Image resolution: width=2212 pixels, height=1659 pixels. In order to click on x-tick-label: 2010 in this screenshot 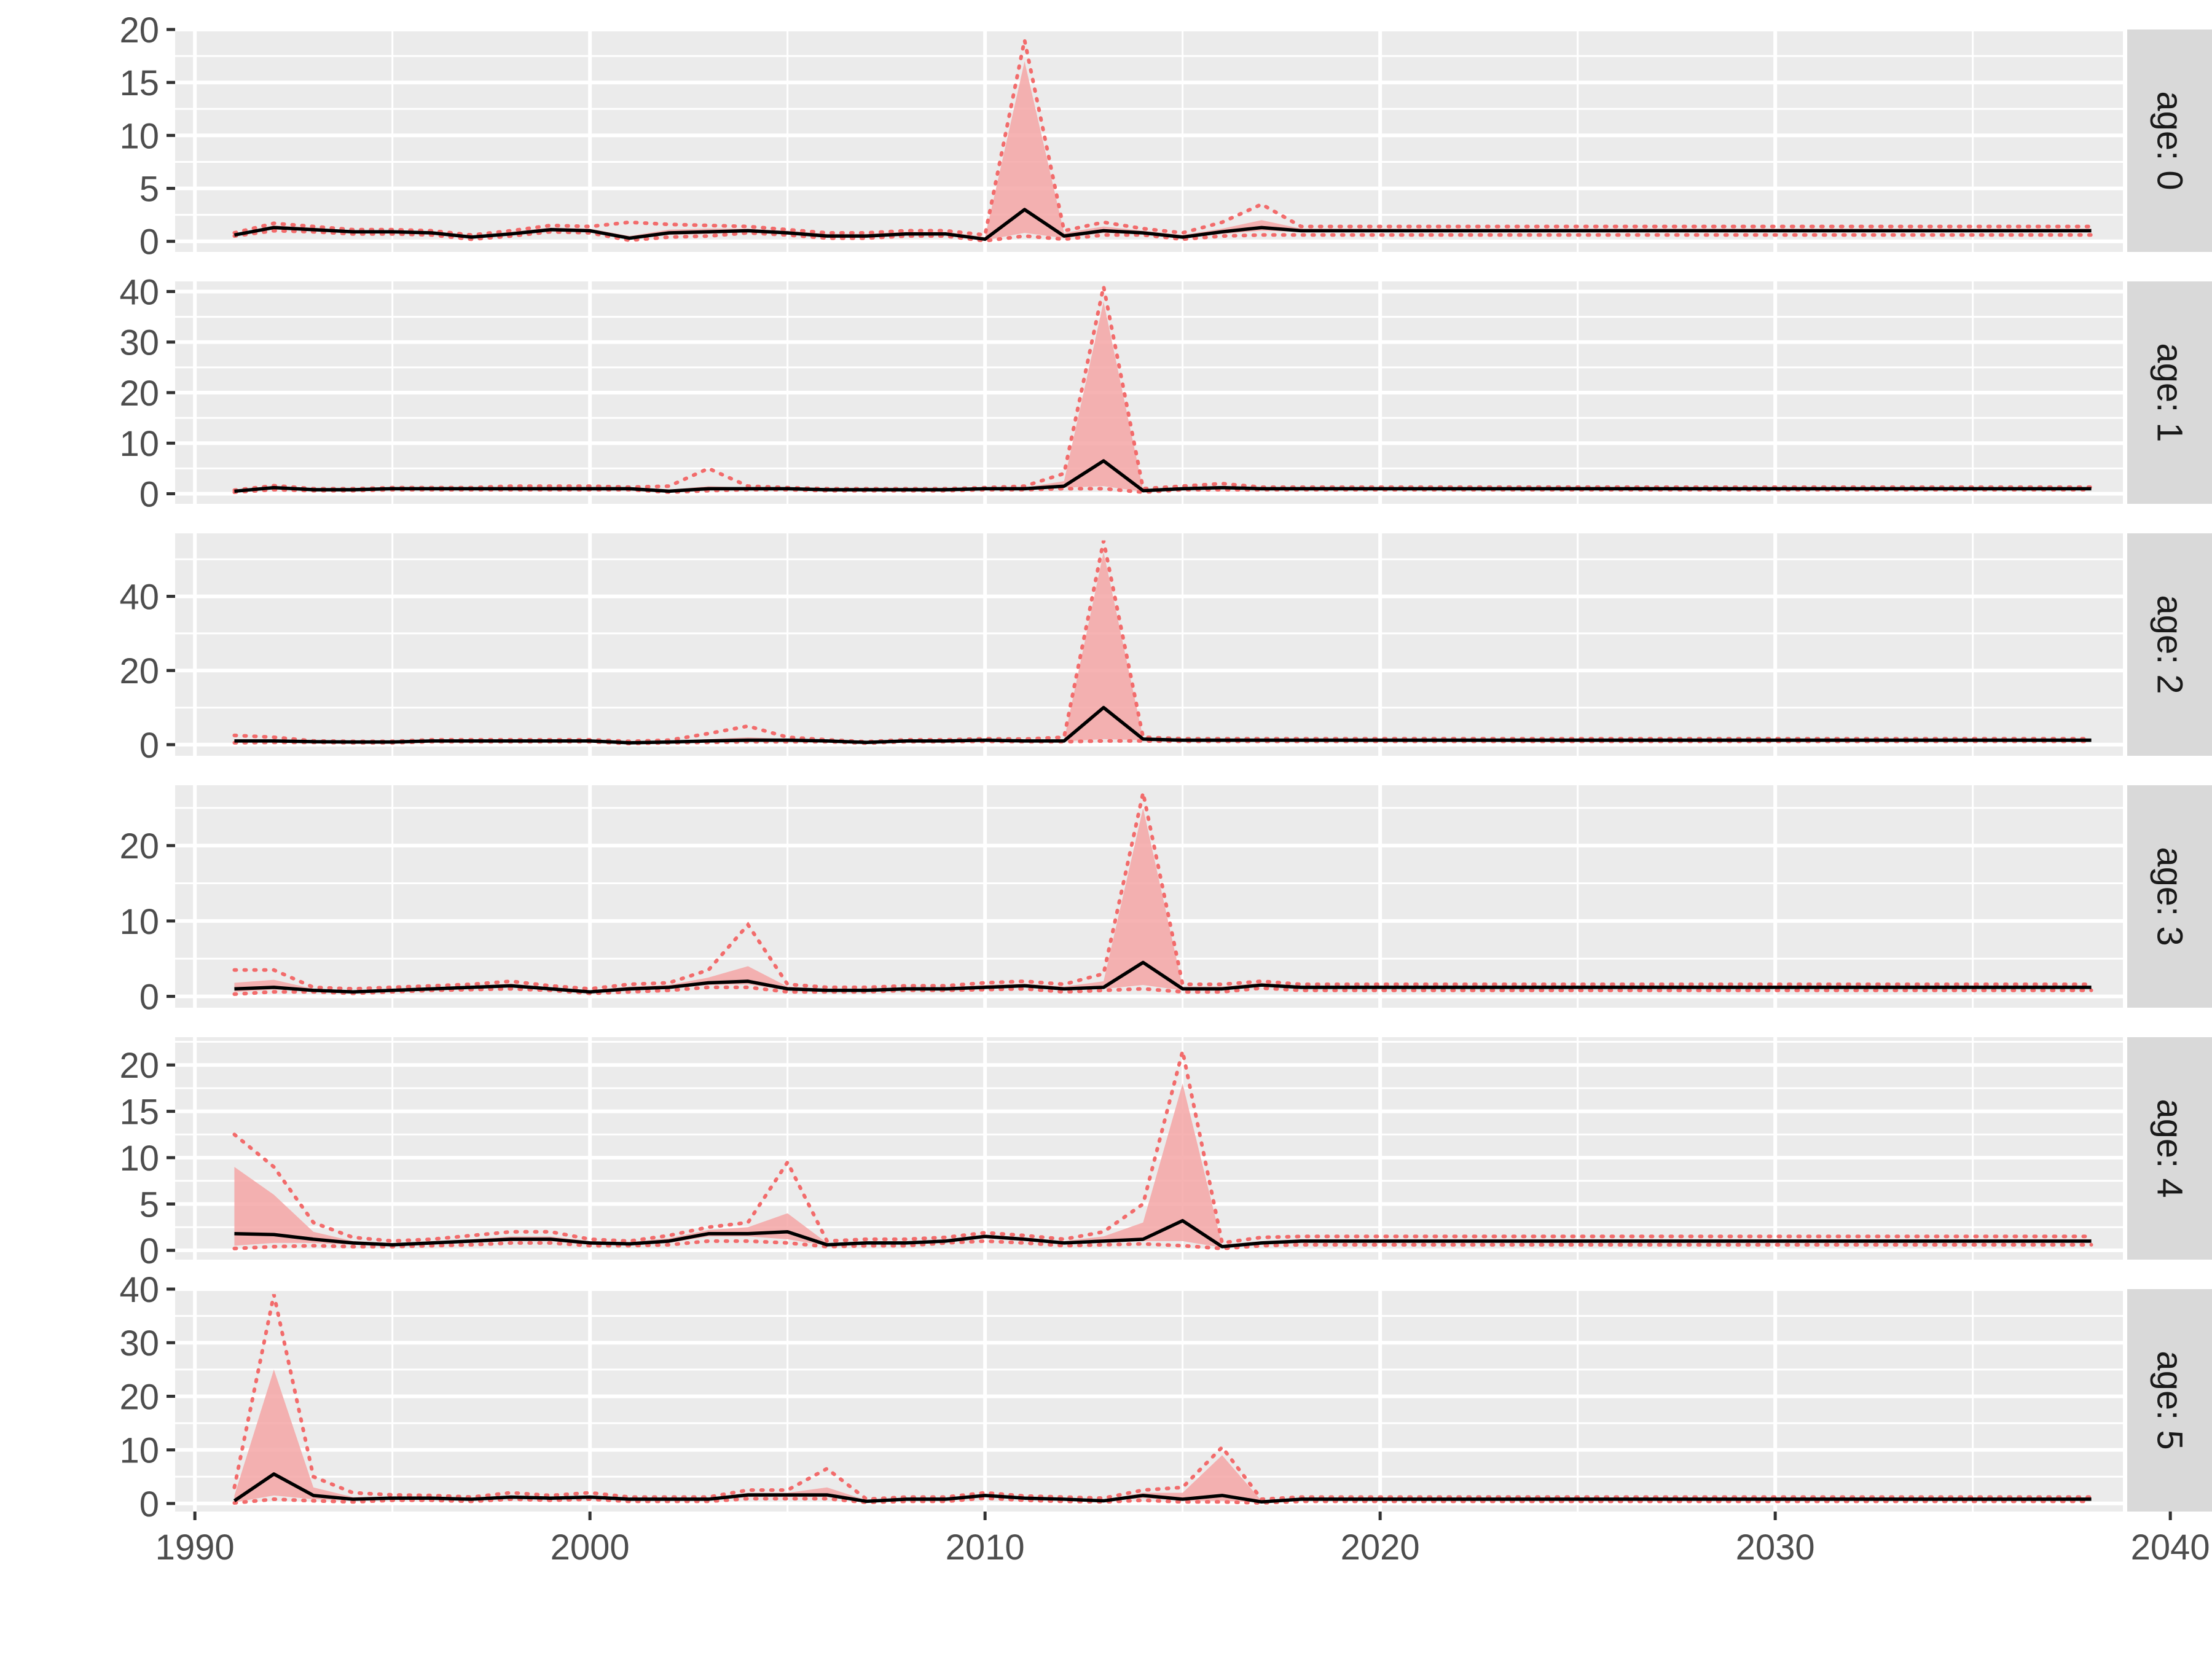, I will do `click(985, 1547)`.